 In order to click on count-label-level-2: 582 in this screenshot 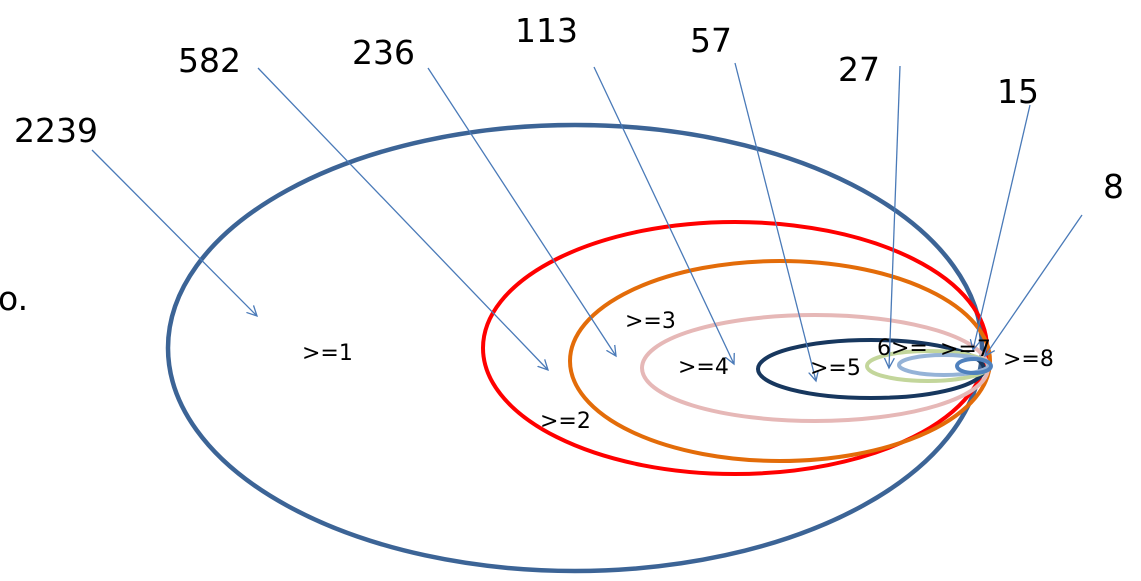, I will do `click(209, 60)`.